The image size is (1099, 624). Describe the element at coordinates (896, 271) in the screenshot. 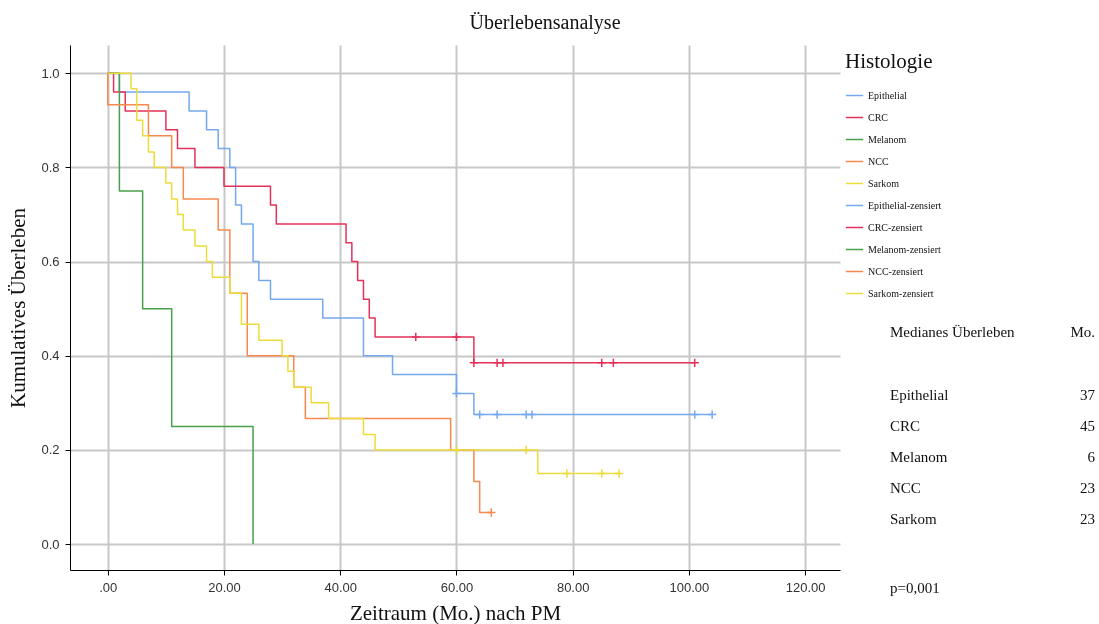

I see `legend-label: NCC-zensiert` at that location.